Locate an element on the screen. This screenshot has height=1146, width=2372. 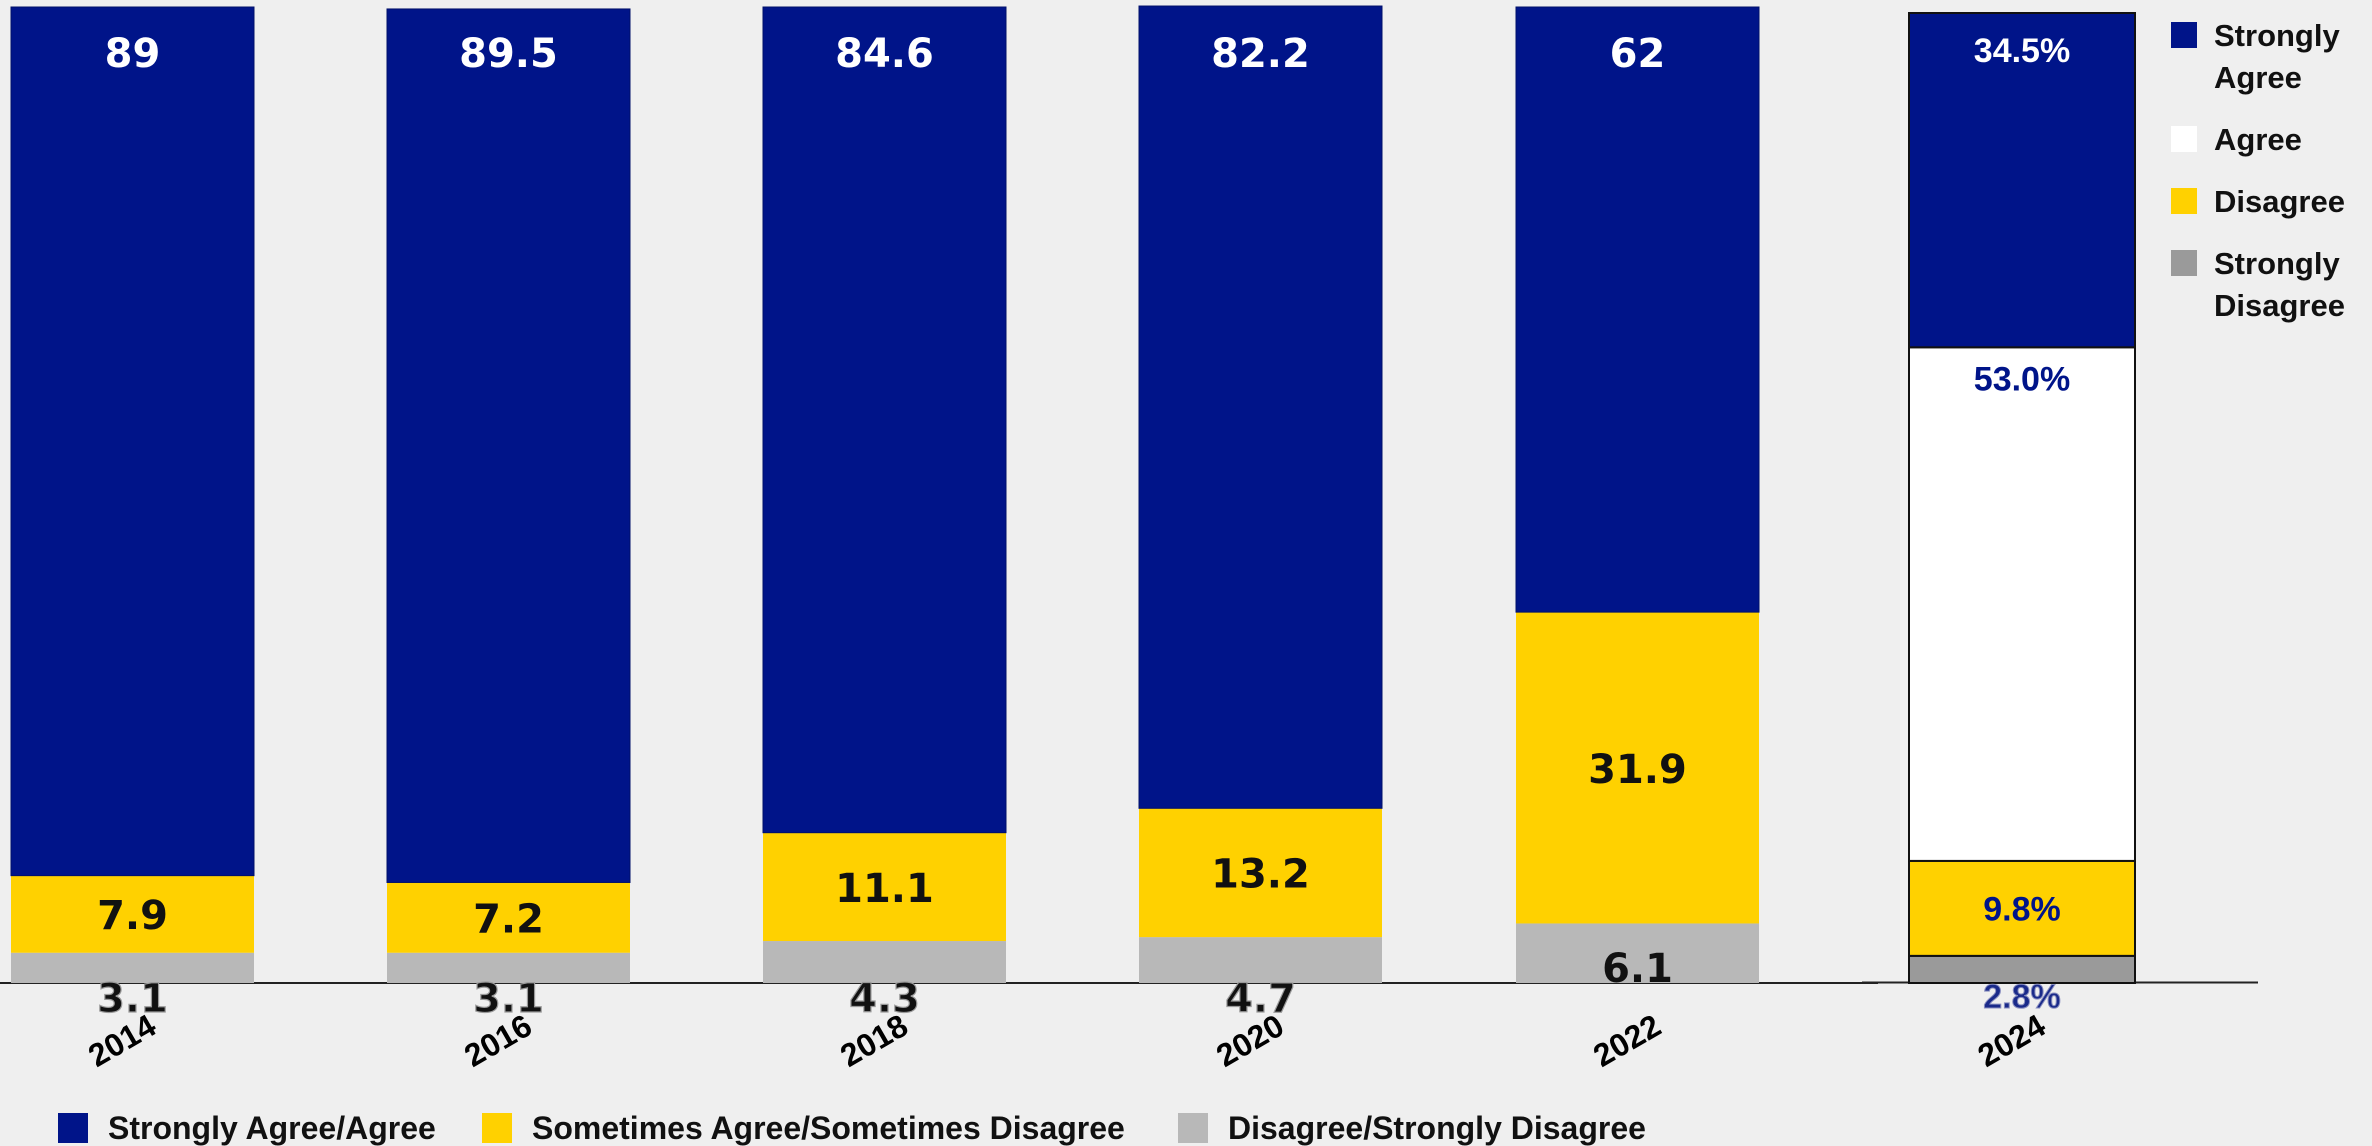
data-label-disagree-2020: 4.7 is located at coordinates (1260, 999).